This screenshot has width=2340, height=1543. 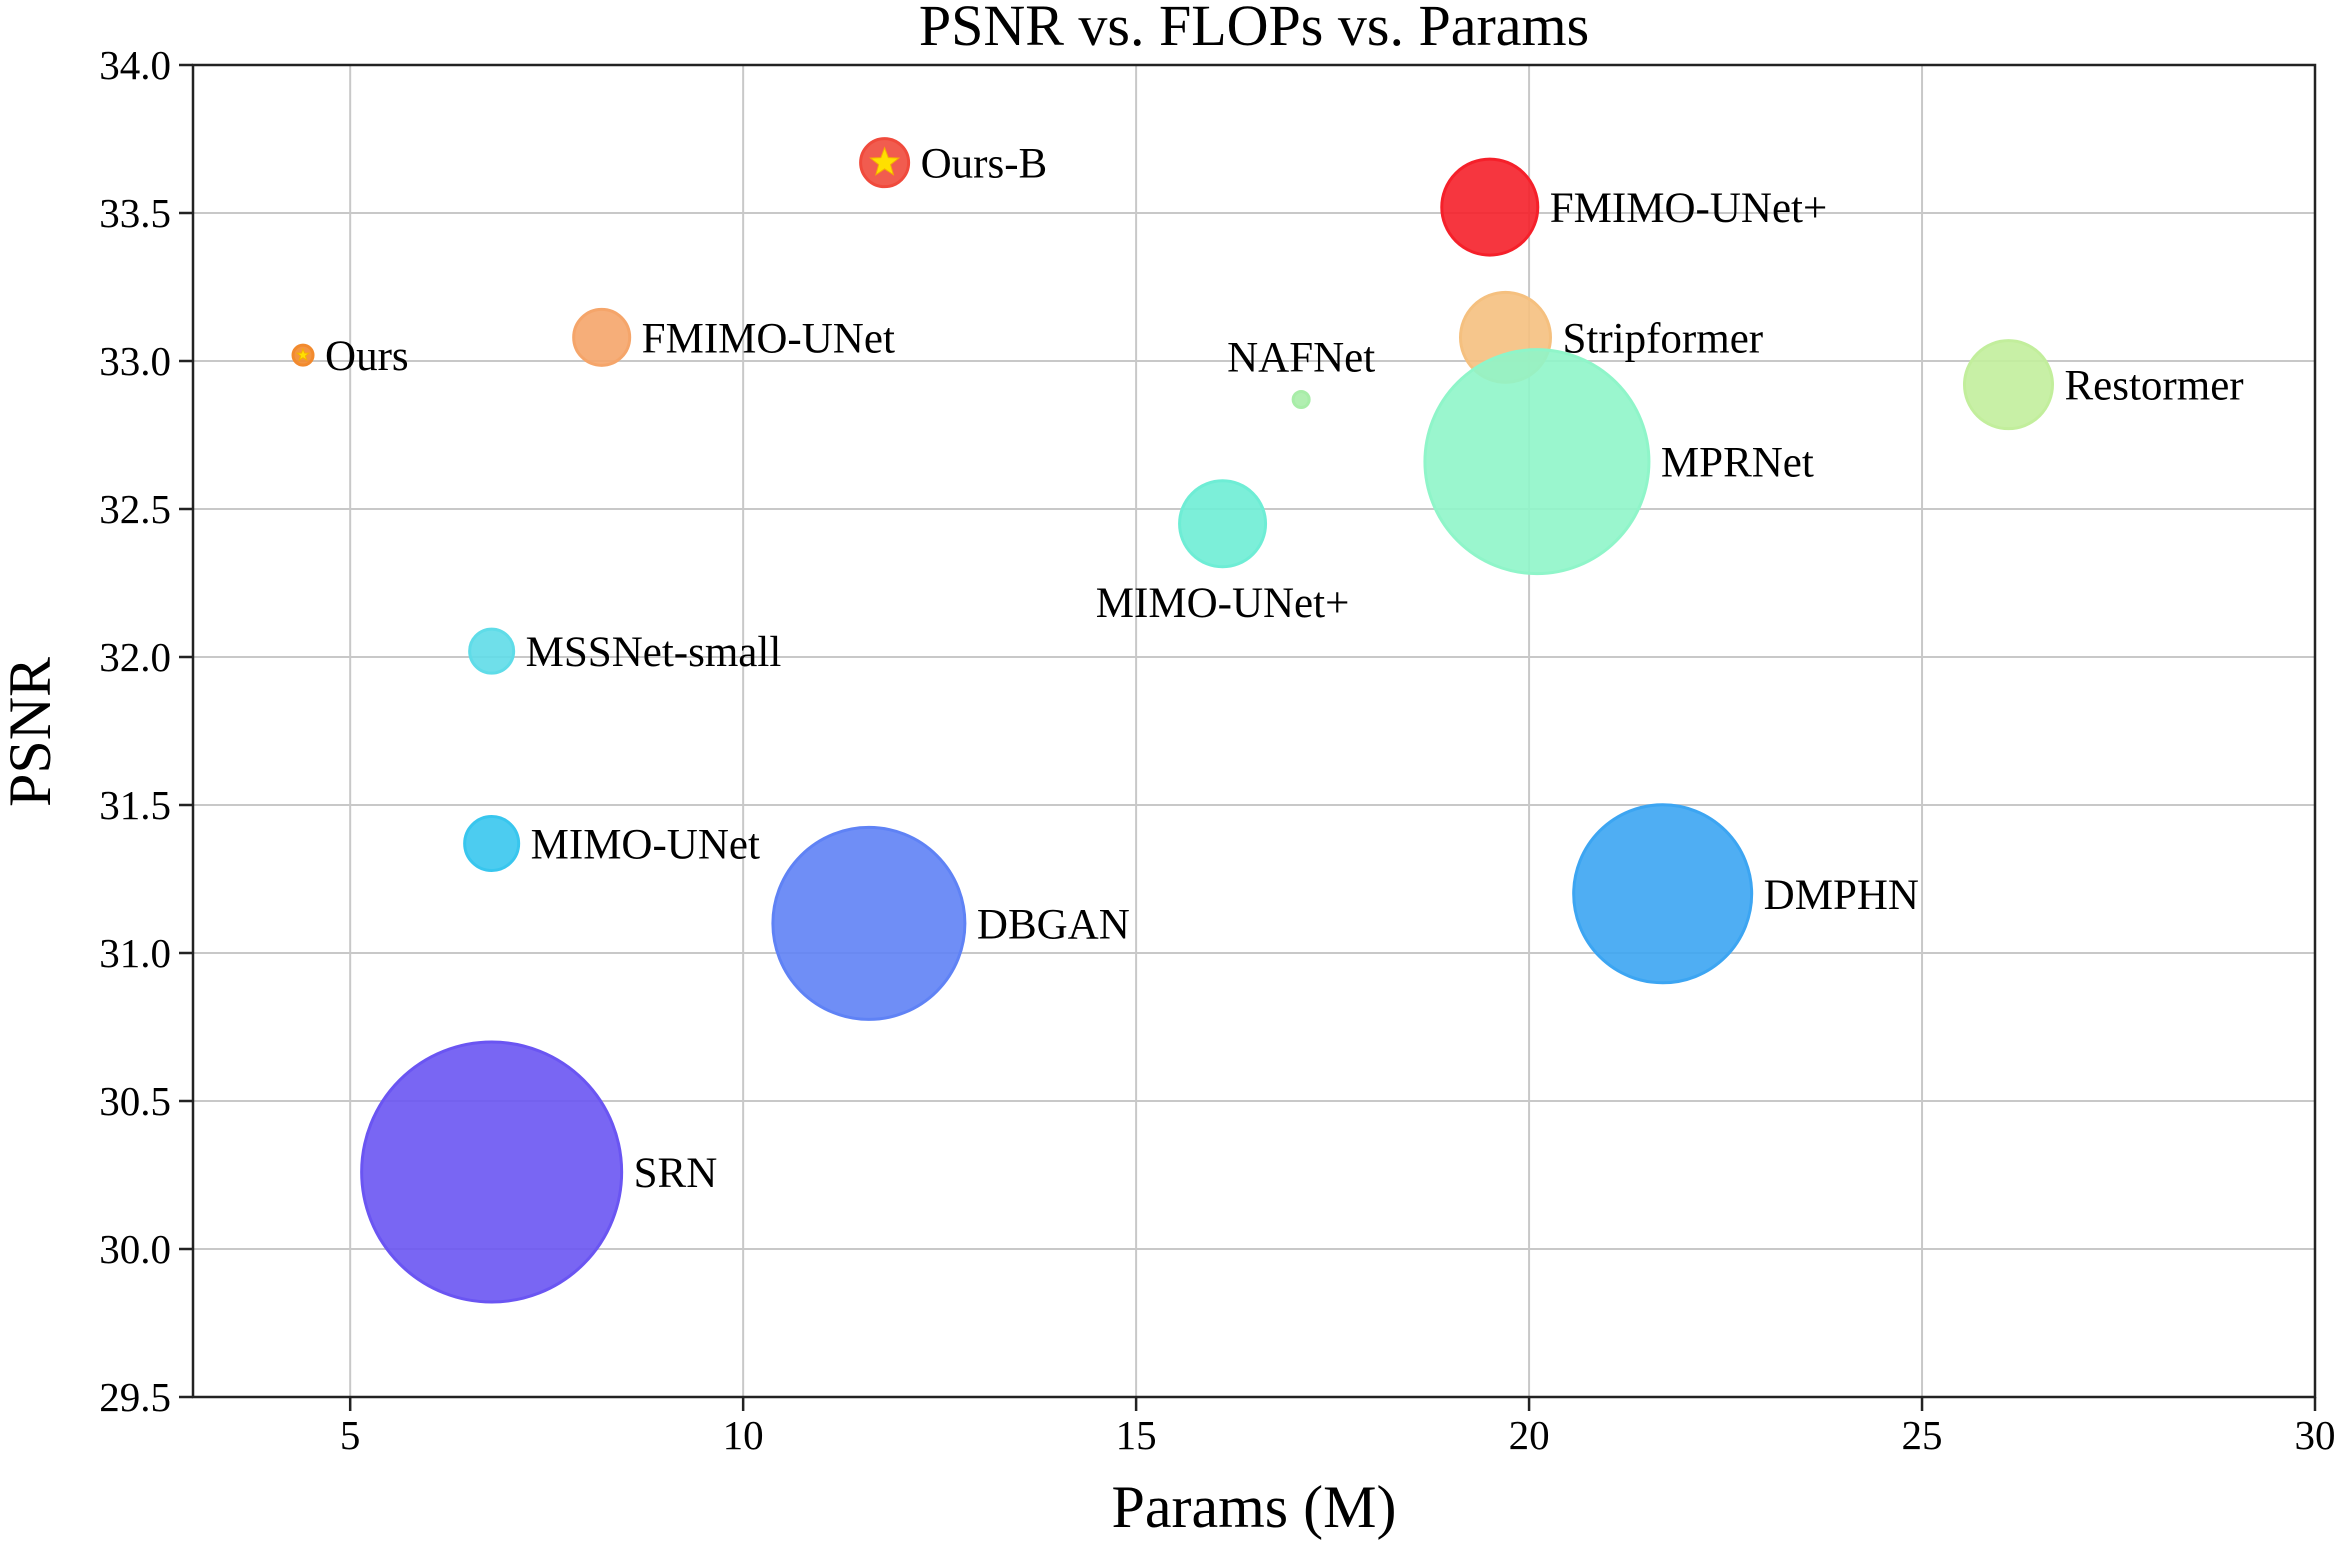 I want to click on bubble-mssnet-small, so click(x=492, y=651).